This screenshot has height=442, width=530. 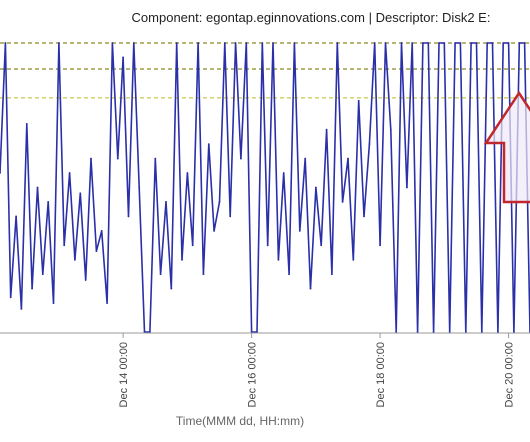 I want to click on annotation-arrow-shape, so click(x=506, y=147).